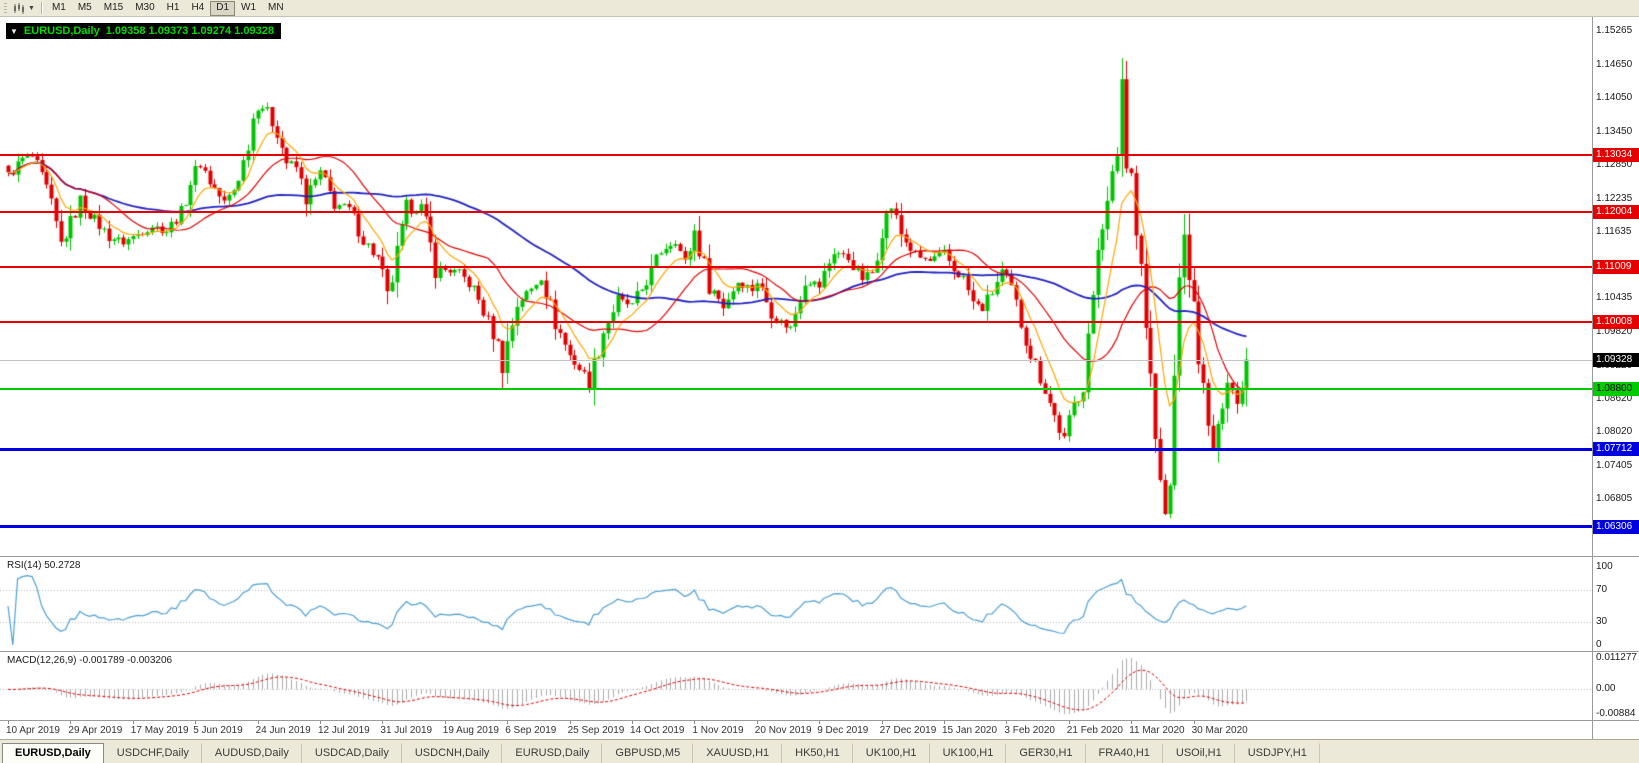 This screenshot has width=1639, height=763. Describe the element at coordinates (843, 730) in the screenshot. I see `date-axis-label: 9 Dec 2019` at that location.